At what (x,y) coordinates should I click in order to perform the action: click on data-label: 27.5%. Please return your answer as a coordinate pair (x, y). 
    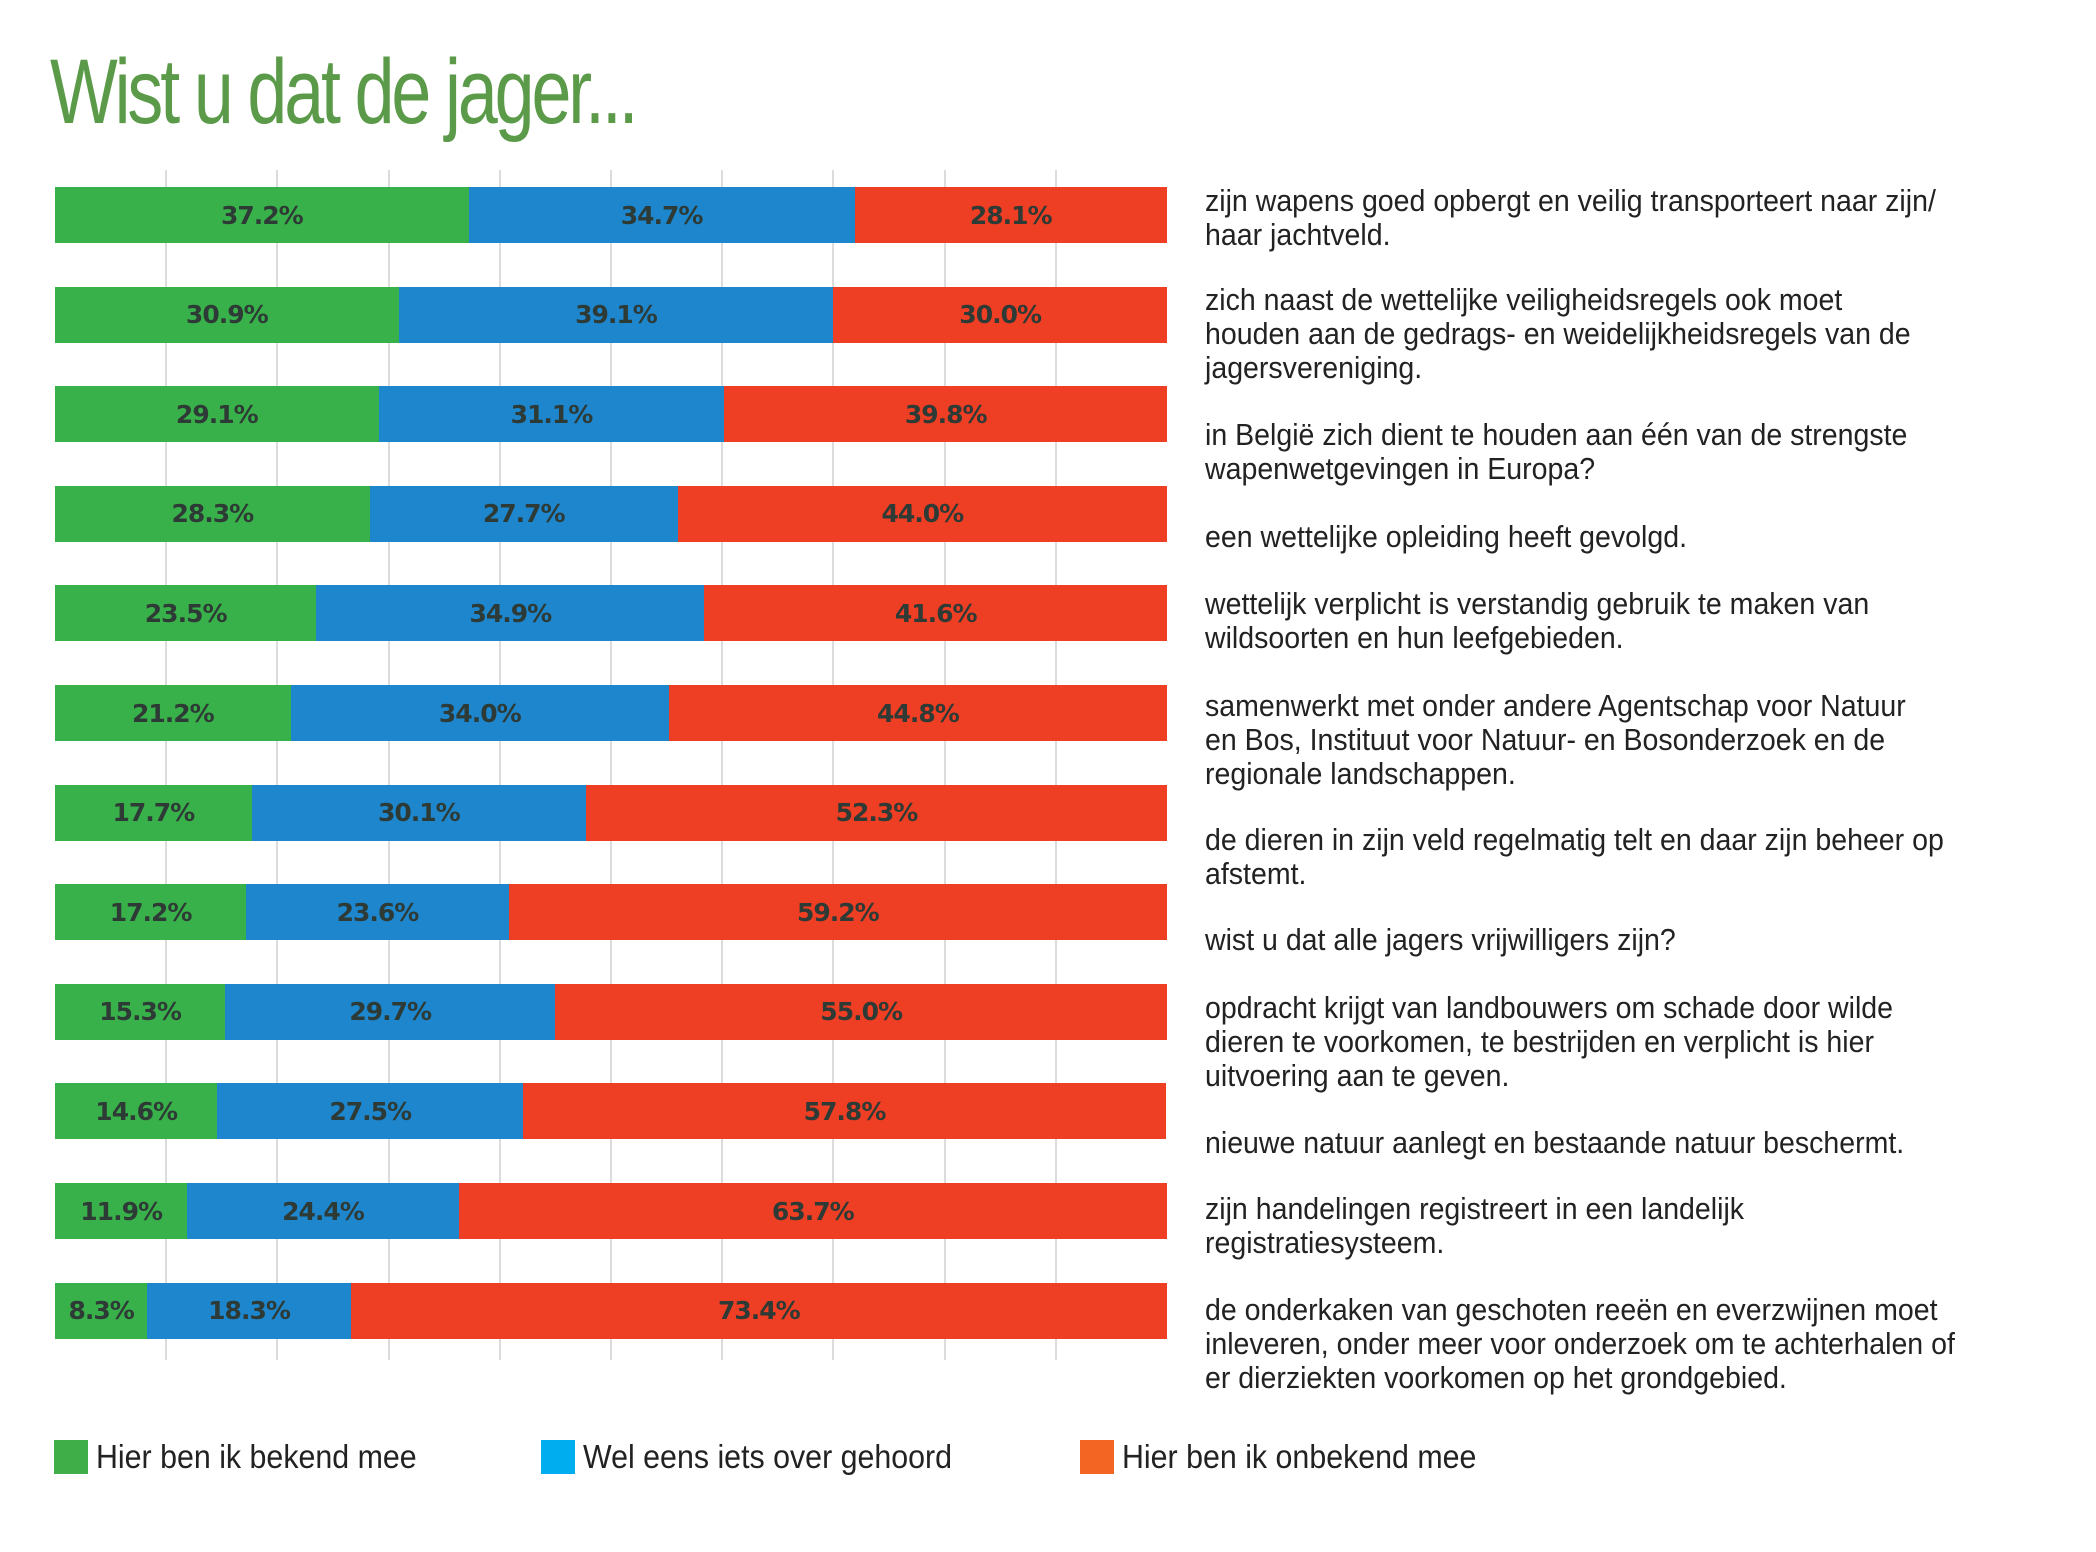
    Looking at the image, I should click on (370, 1111).